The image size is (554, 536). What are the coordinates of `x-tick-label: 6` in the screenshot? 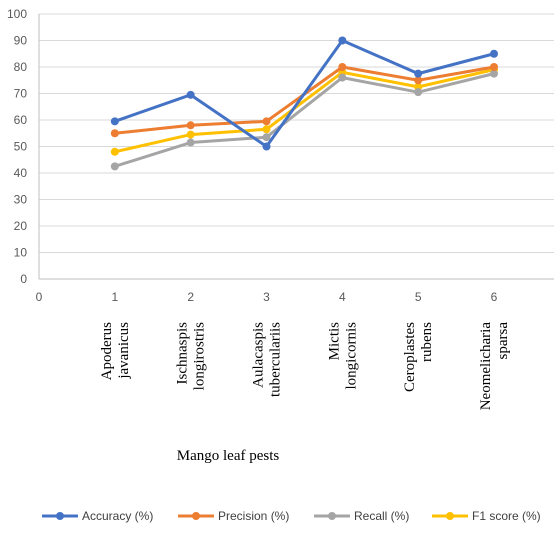 It's located at (494, 297).